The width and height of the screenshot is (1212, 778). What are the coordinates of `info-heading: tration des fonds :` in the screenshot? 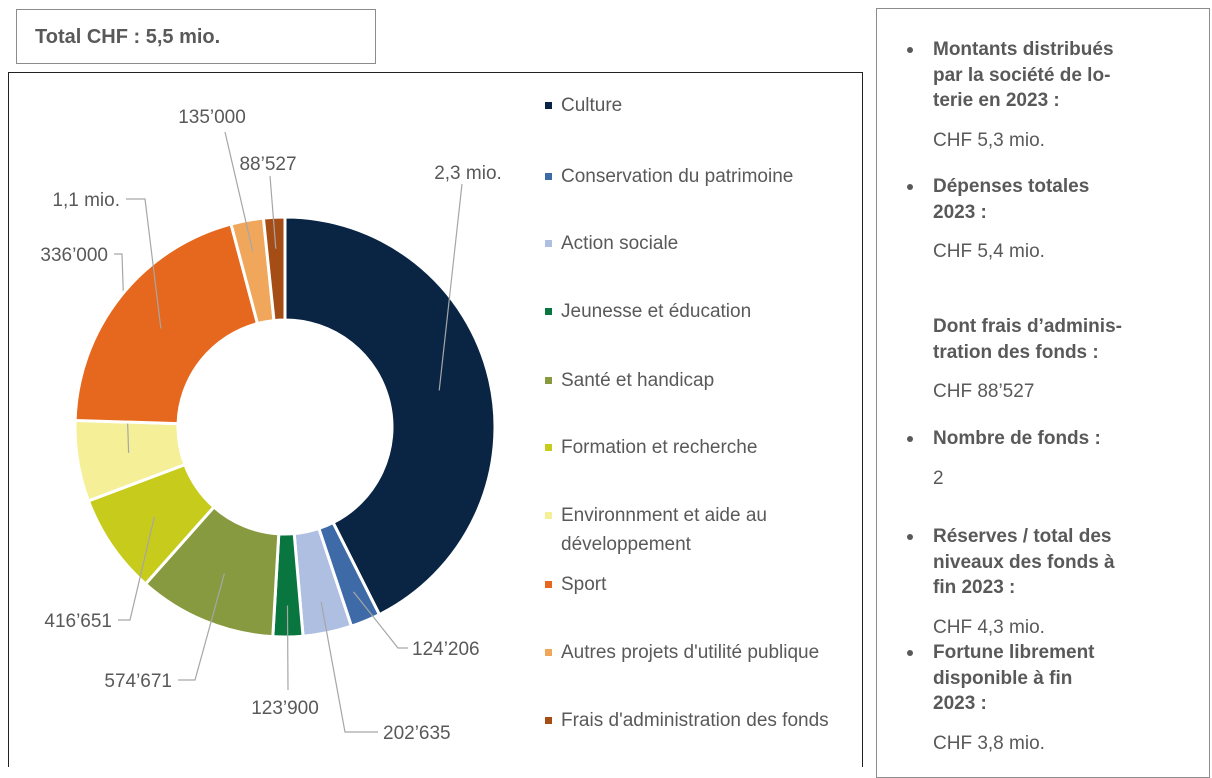 It's located at (1016, 352).